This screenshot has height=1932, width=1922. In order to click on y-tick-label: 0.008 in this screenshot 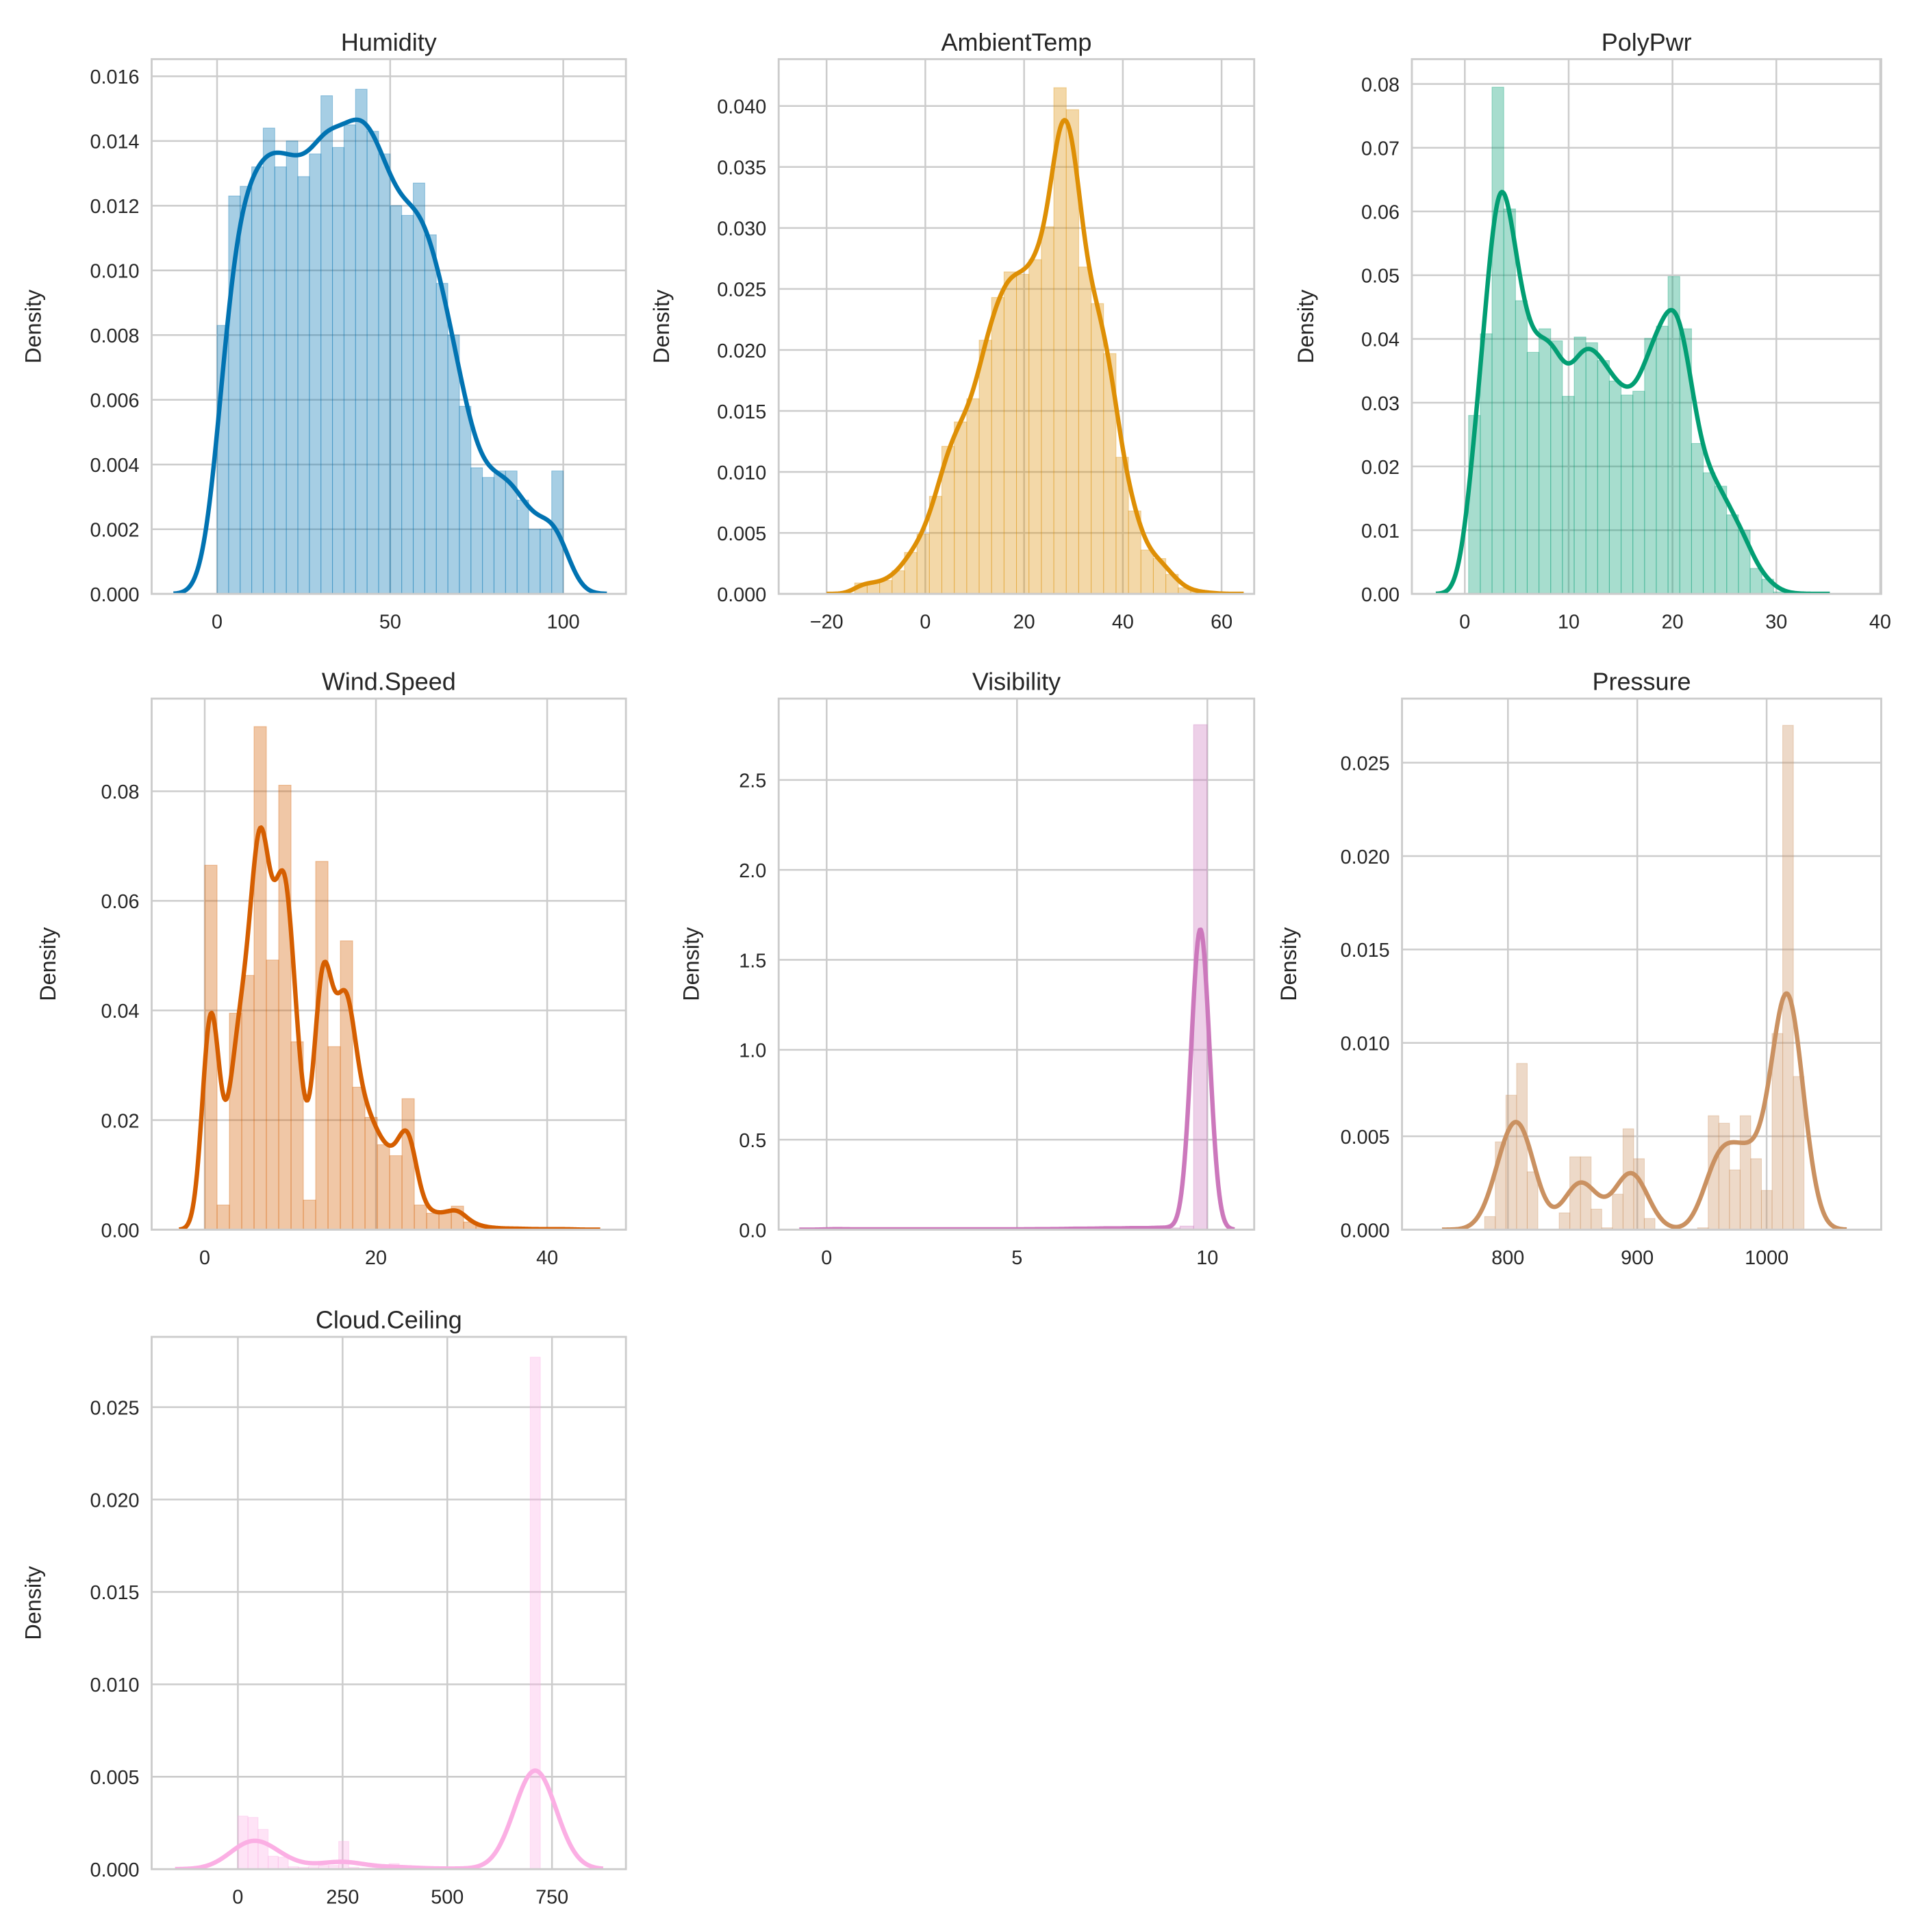, I will do `click(115, 336)`.